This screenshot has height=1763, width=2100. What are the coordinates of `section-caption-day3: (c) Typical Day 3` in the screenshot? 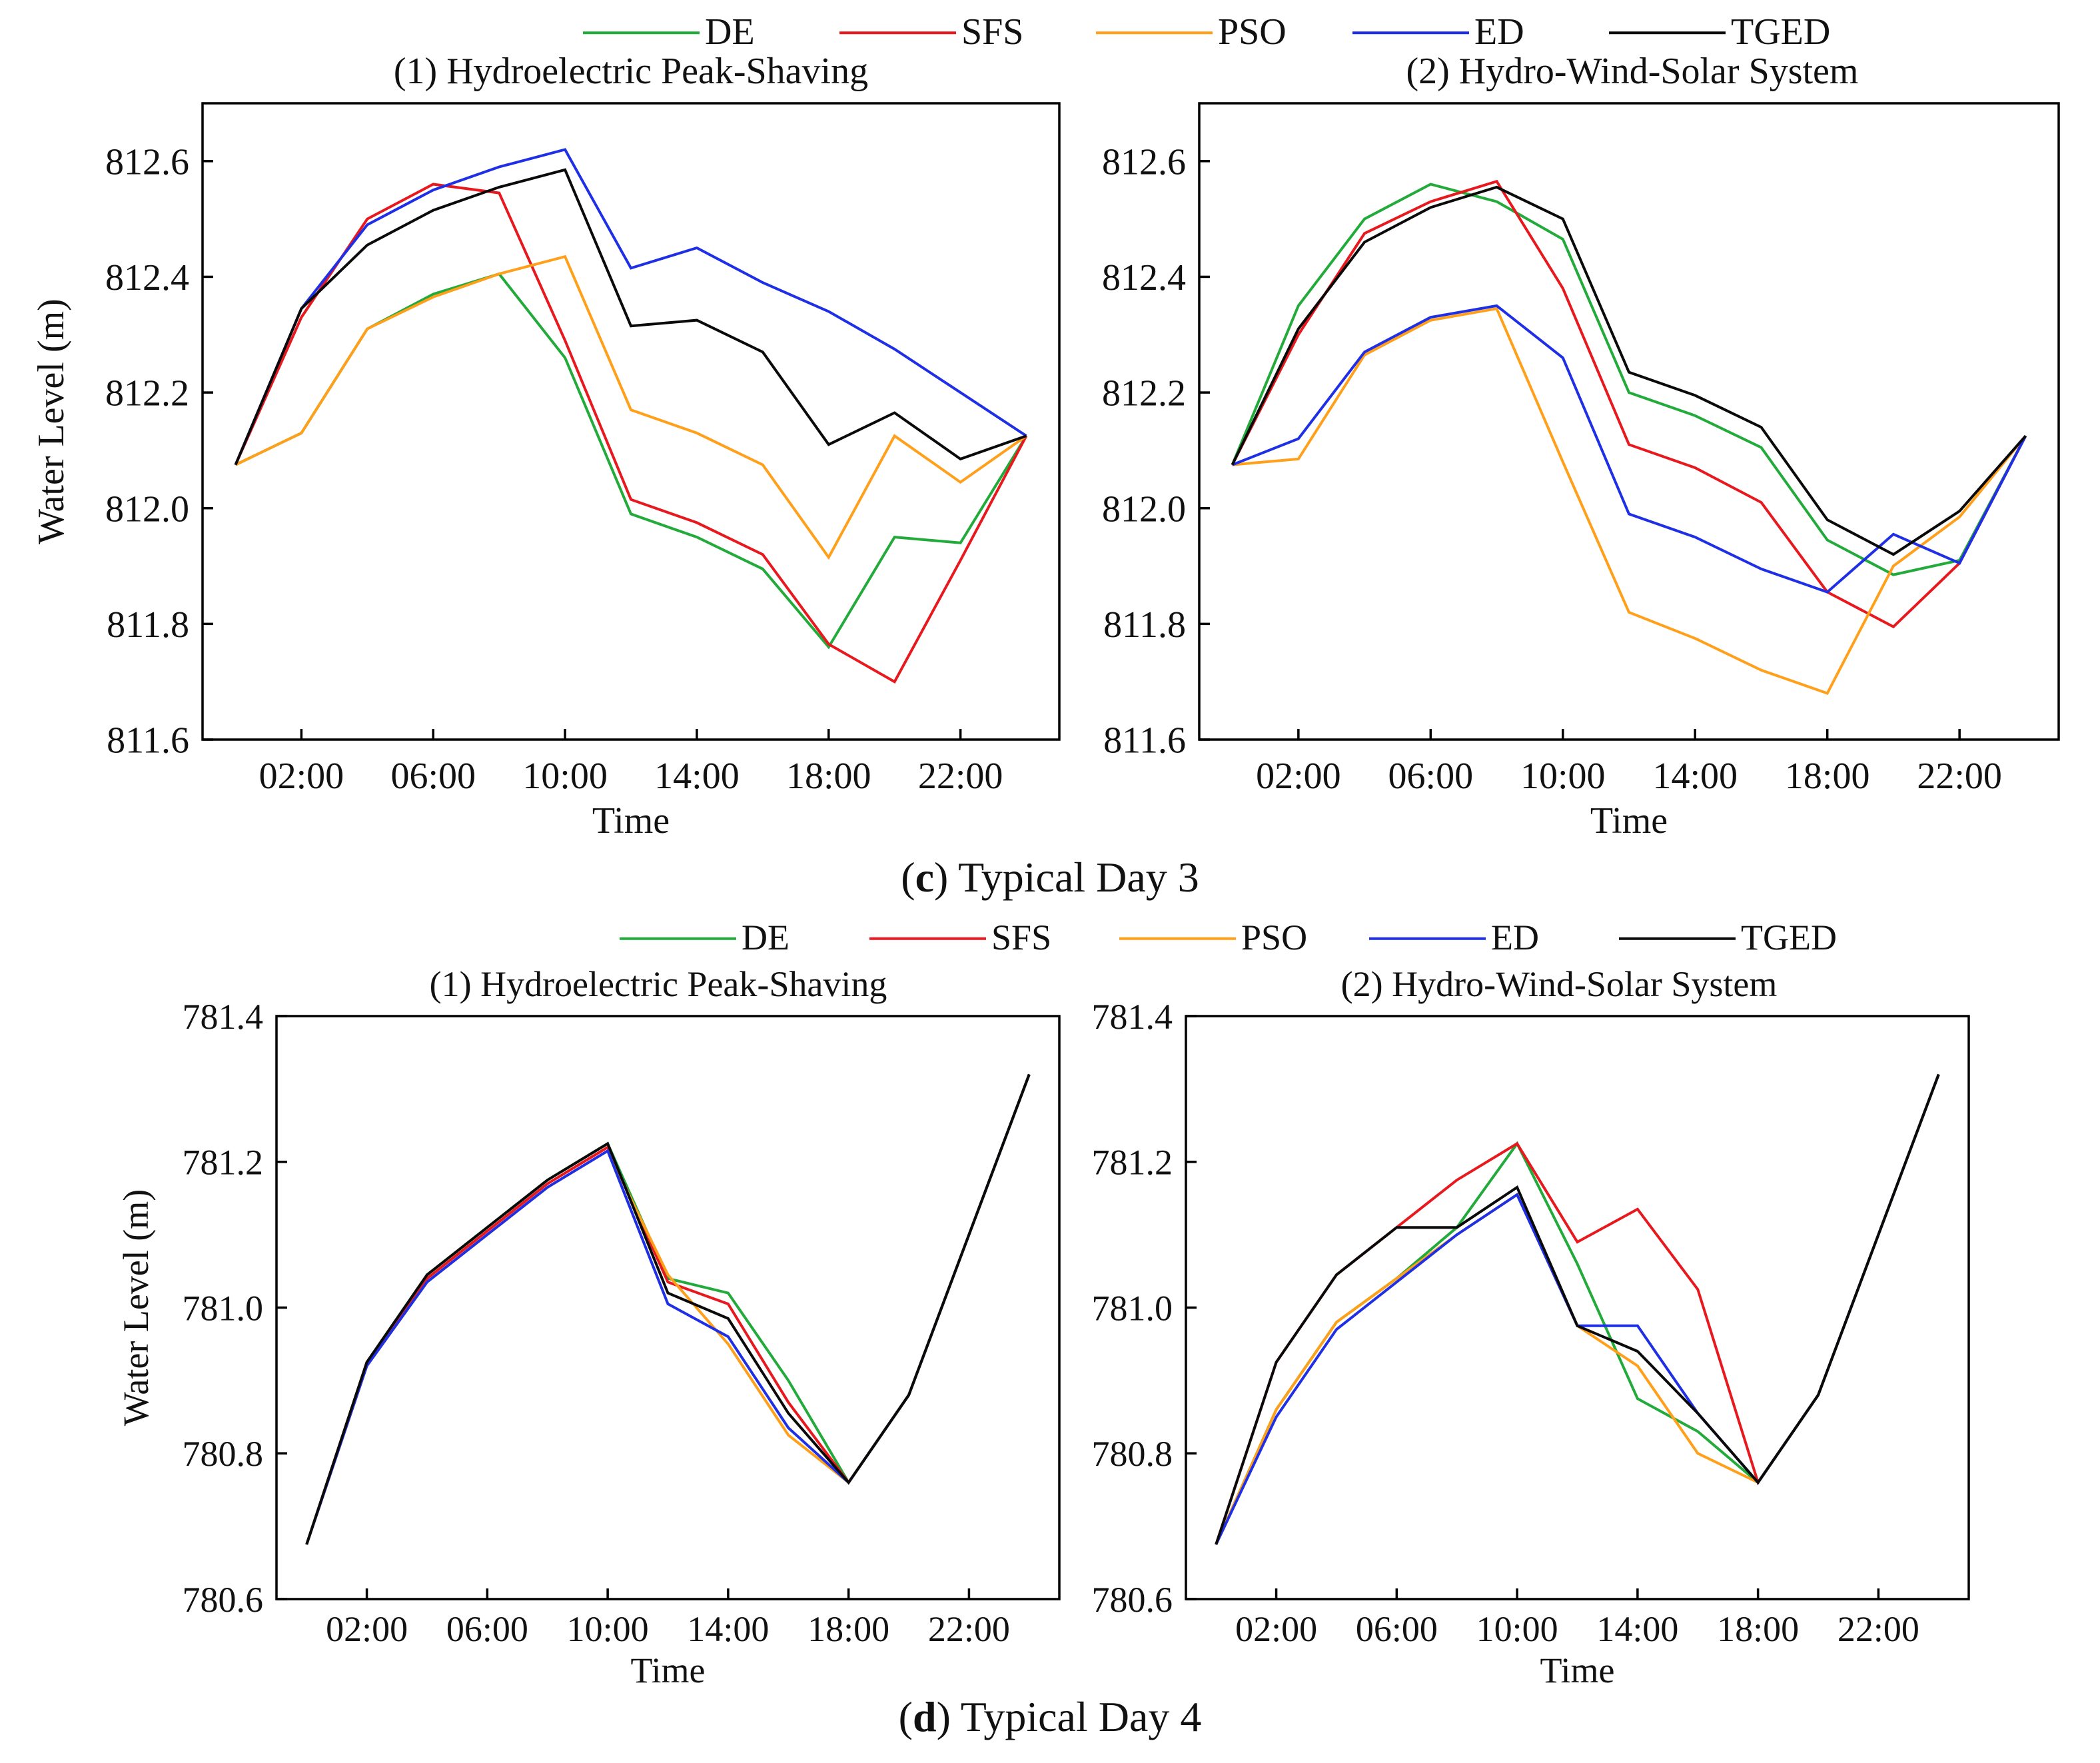 It's located at (1050, 877).